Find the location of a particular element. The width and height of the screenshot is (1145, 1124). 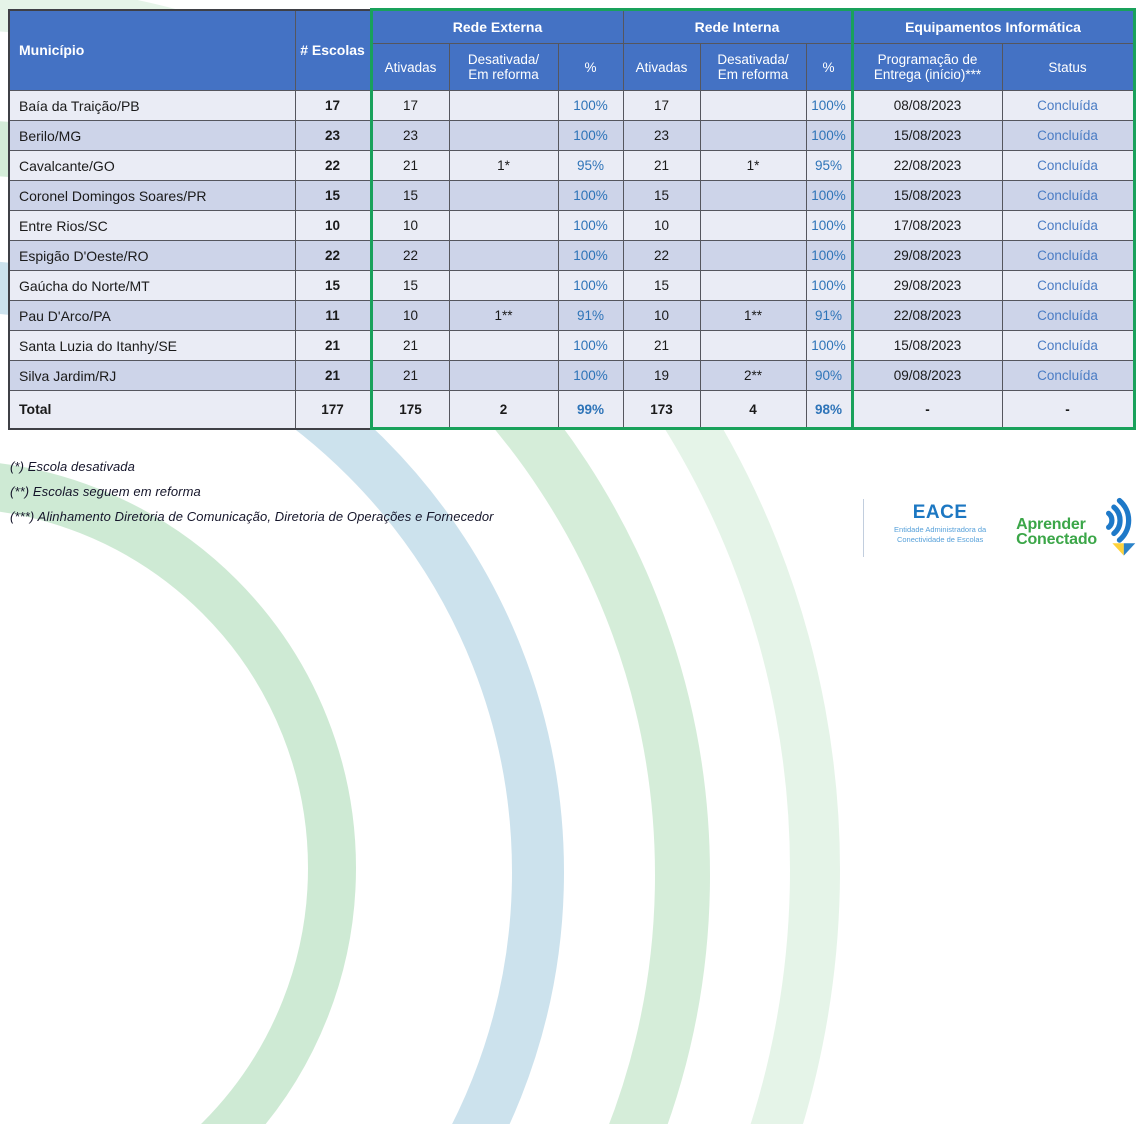

group-header-rede-externa: Rede Externa is located at coordinates (496, 26).